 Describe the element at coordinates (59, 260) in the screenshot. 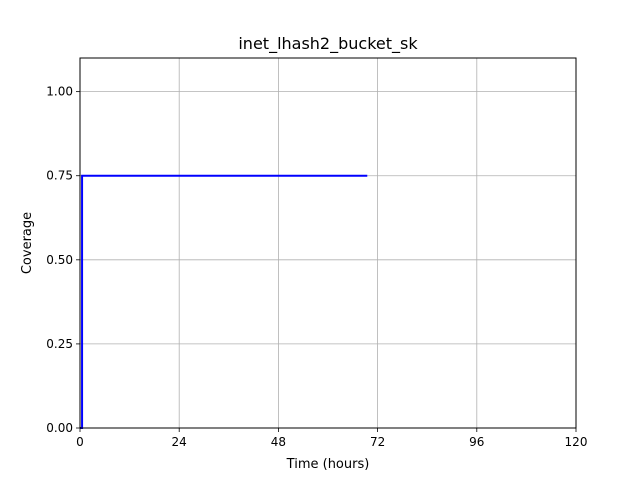

I see `y-tick-label: 0.50` at that location.